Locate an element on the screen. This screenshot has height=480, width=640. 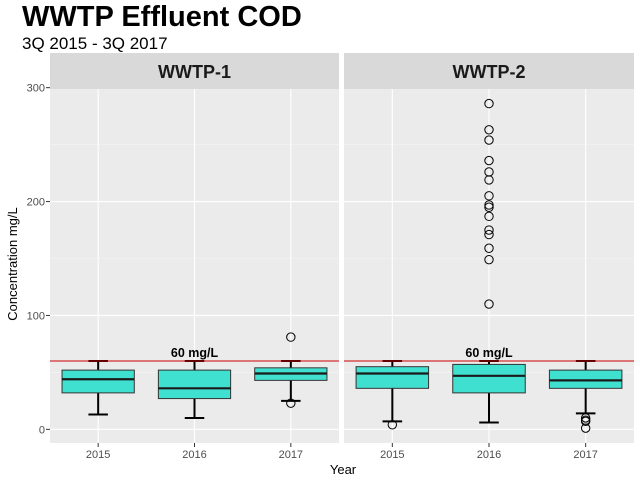
facet-label: WWTP-1 is located at coordinates (194, 72).